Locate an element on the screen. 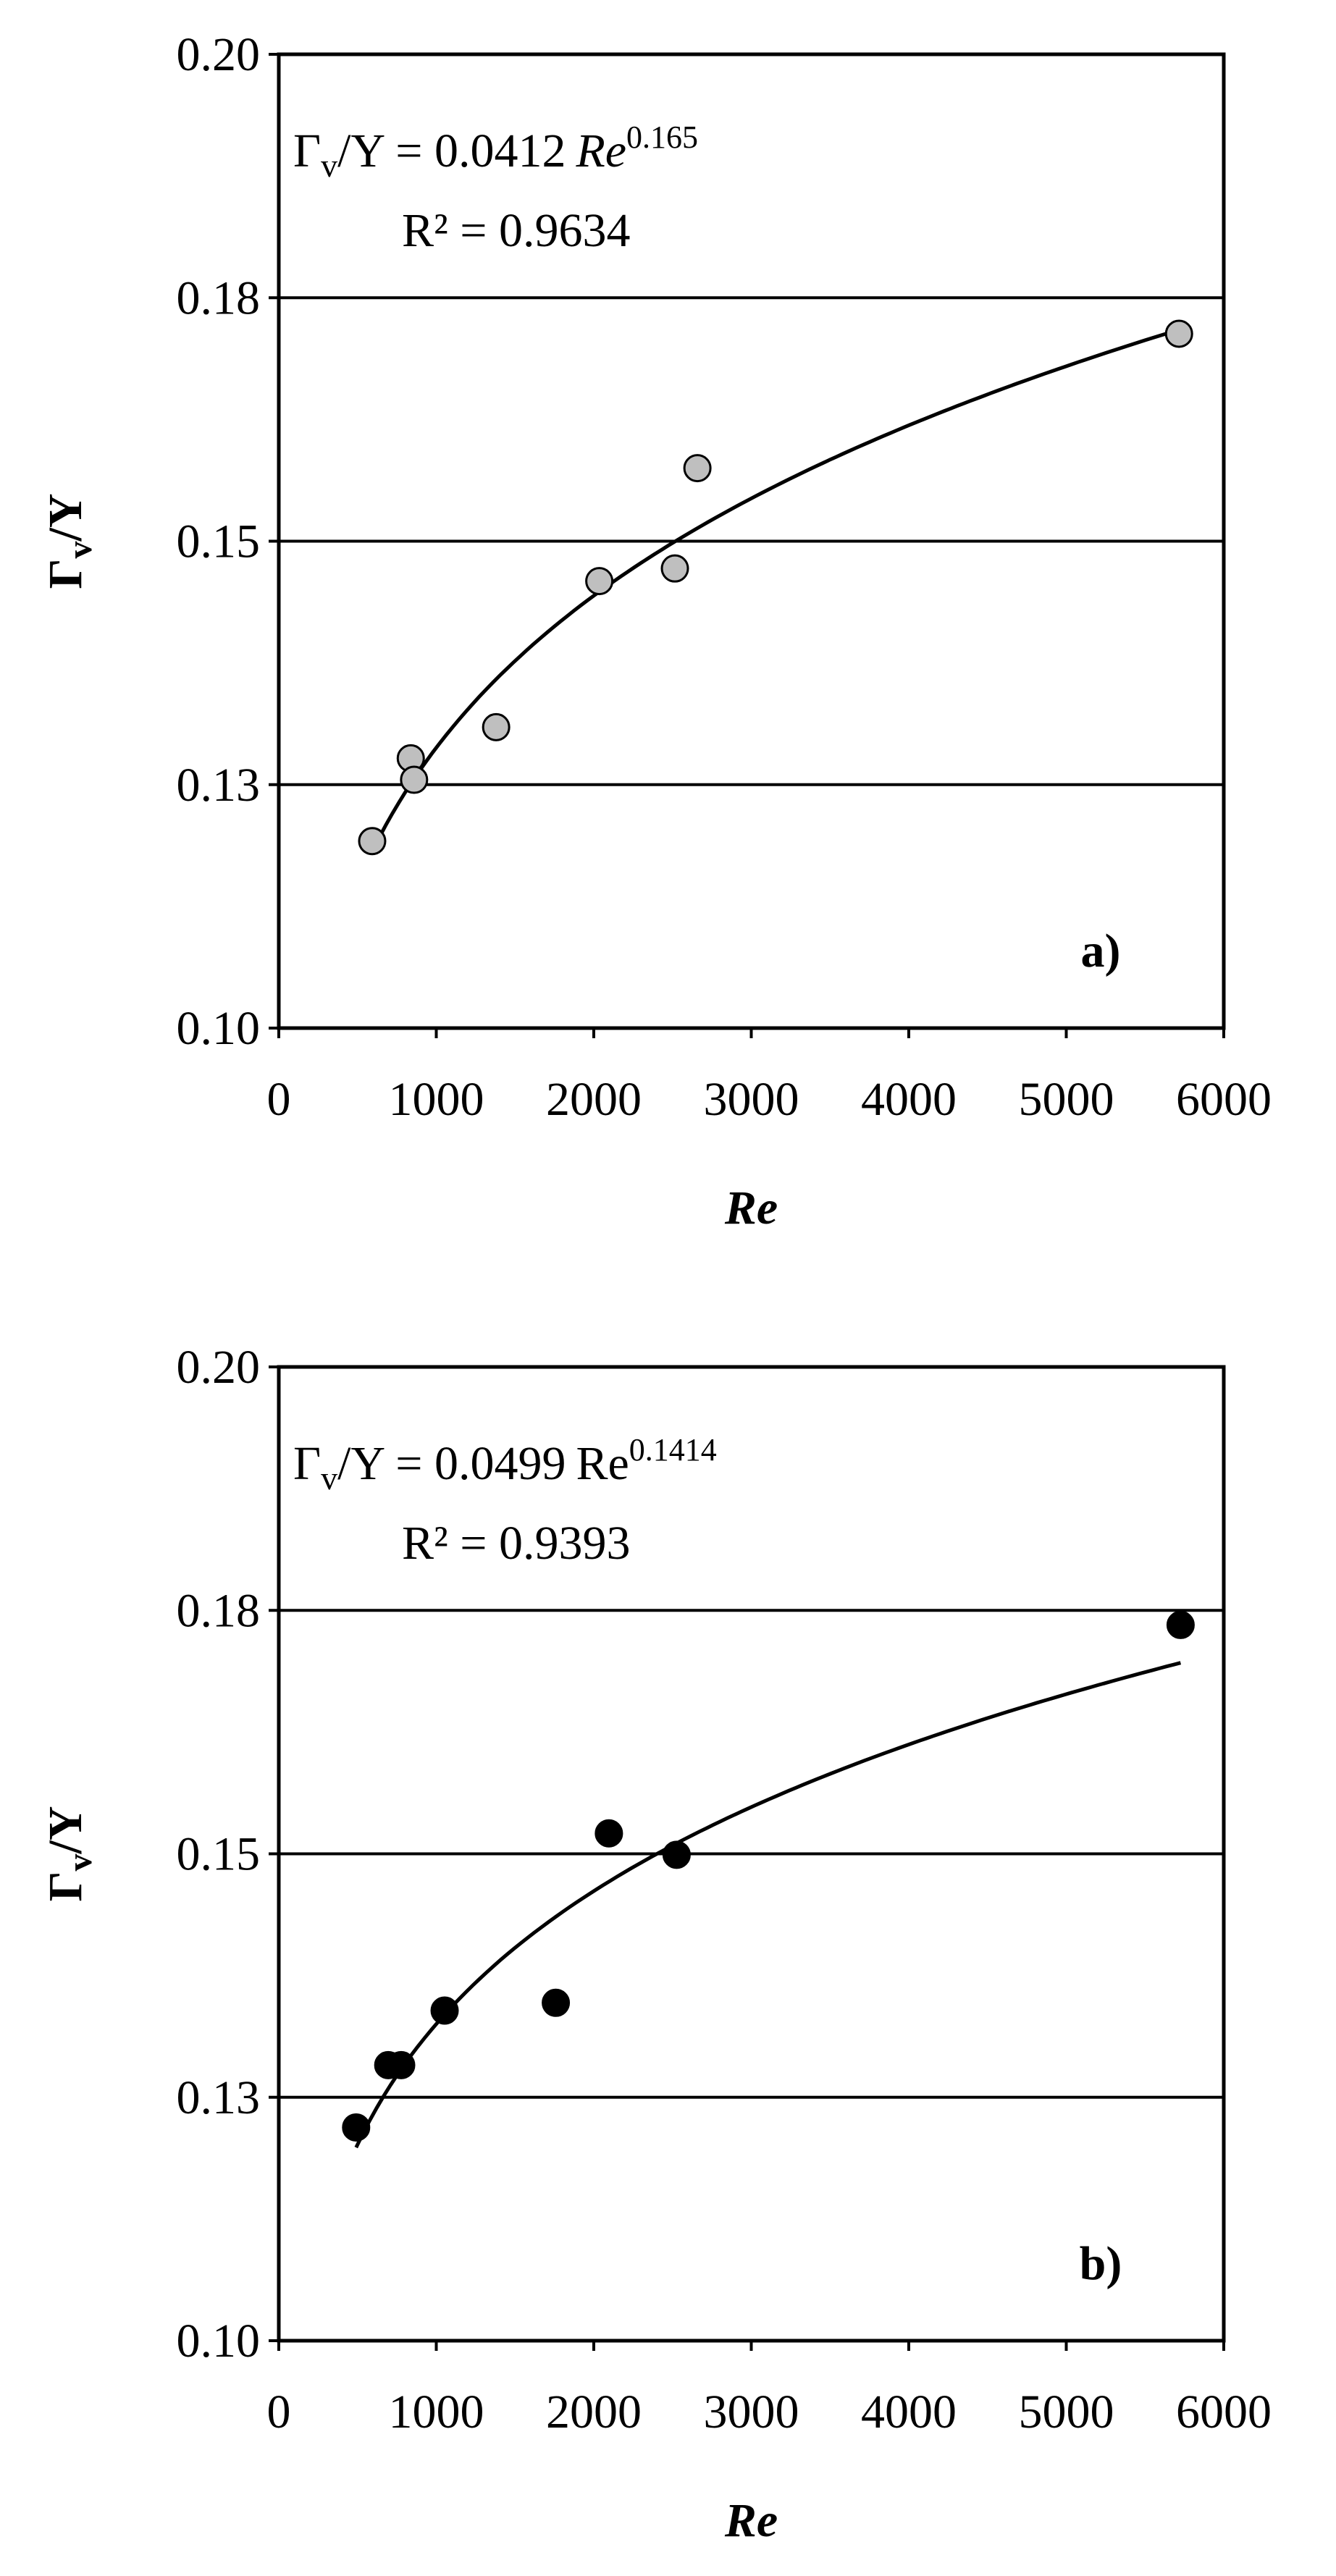  panel-label: b) is located at coordinates (1101, 2263).